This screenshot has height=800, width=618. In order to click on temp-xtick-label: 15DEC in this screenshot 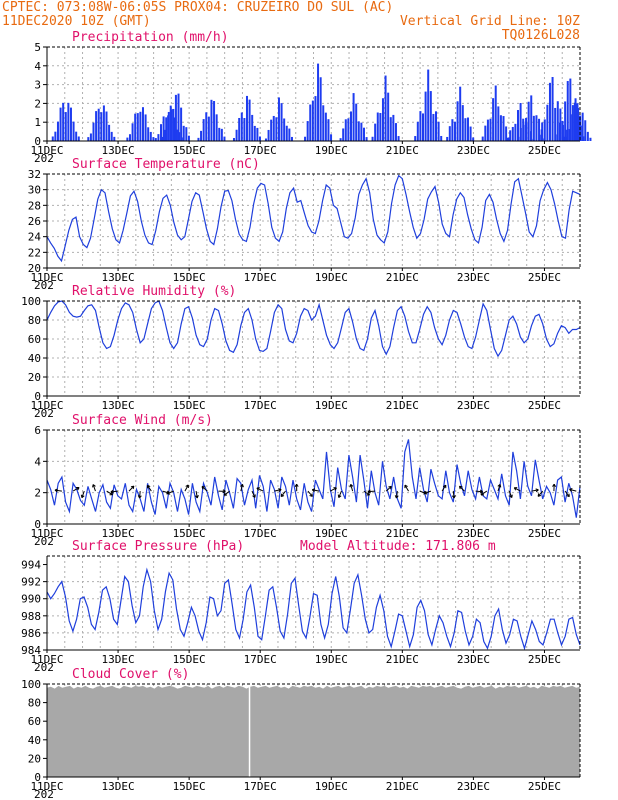, I will do `click(189, 277)`.